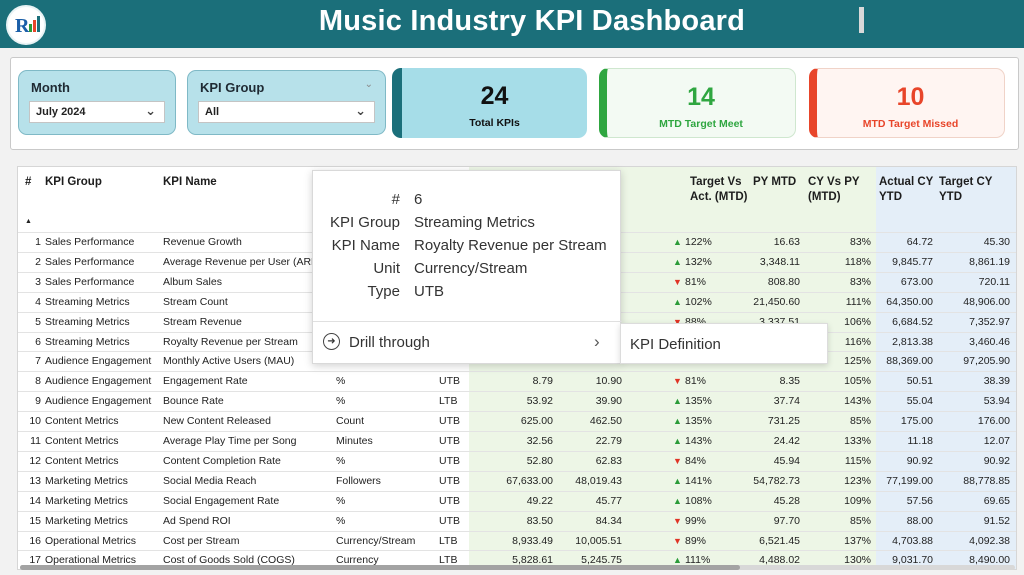 The height and width of the screenshot is (575, 1024). Describe the element at coordinates (517, 431) in the screenshot. I see `row-divider` at that location.